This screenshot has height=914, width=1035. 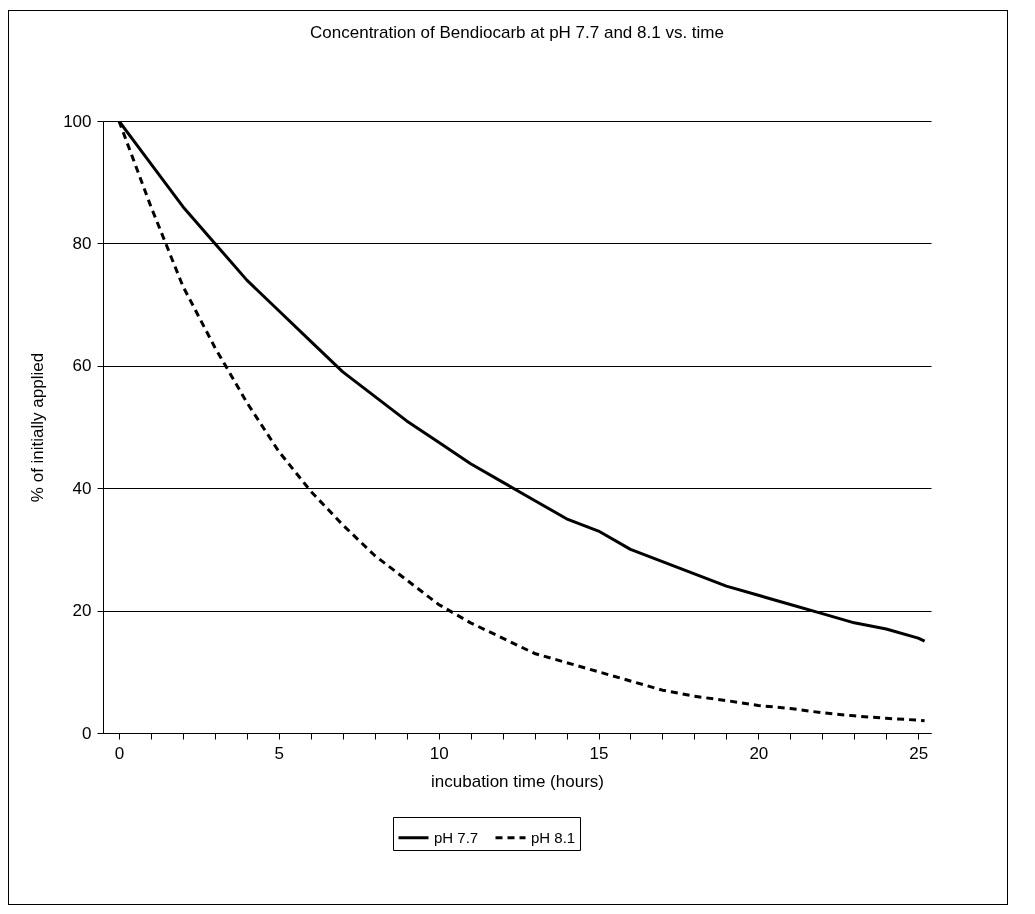 I want to click on x-tick-label: 0, so click(x=119, y=753).